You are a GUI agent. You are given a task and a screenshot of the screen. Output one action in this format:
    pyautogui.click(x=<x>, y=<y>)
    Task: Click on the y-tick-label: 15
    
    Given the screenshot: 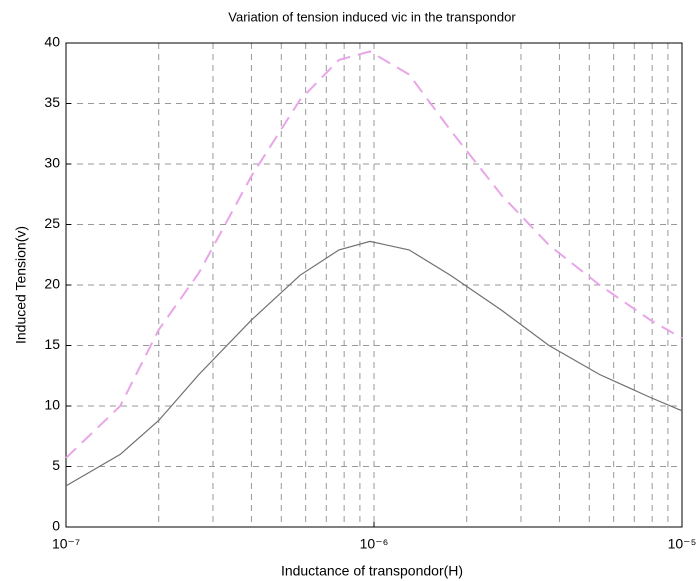 What is the action you would take?
    pyautogui.click(x=52, y=344)
    